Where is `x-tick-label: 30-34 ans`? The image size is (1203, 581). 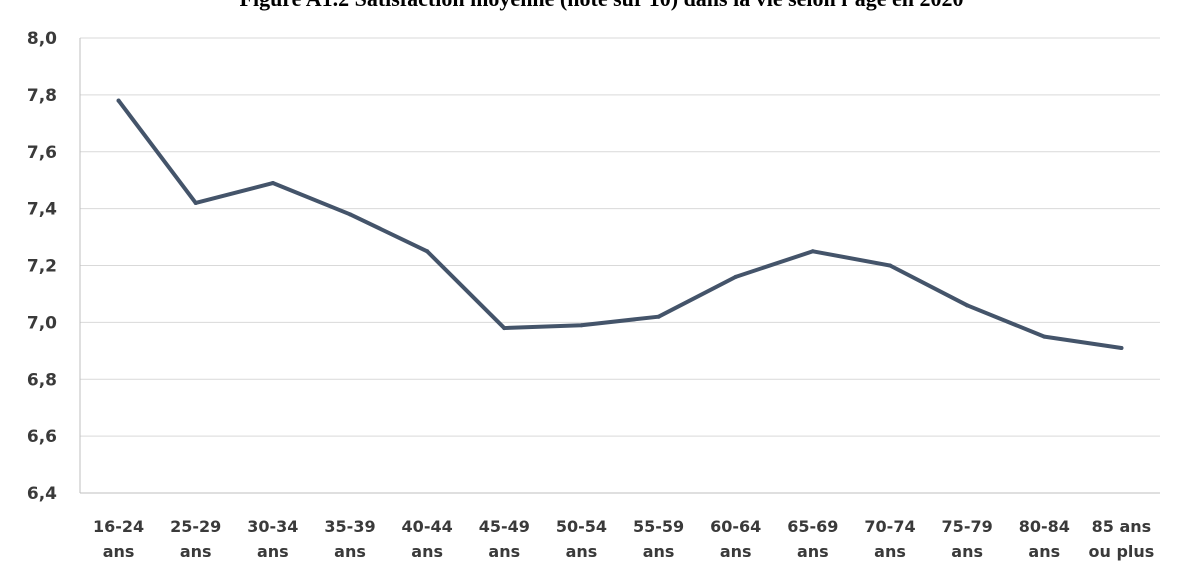 x-tick-label: 30-34 ans is located at coordinates (272, 539).